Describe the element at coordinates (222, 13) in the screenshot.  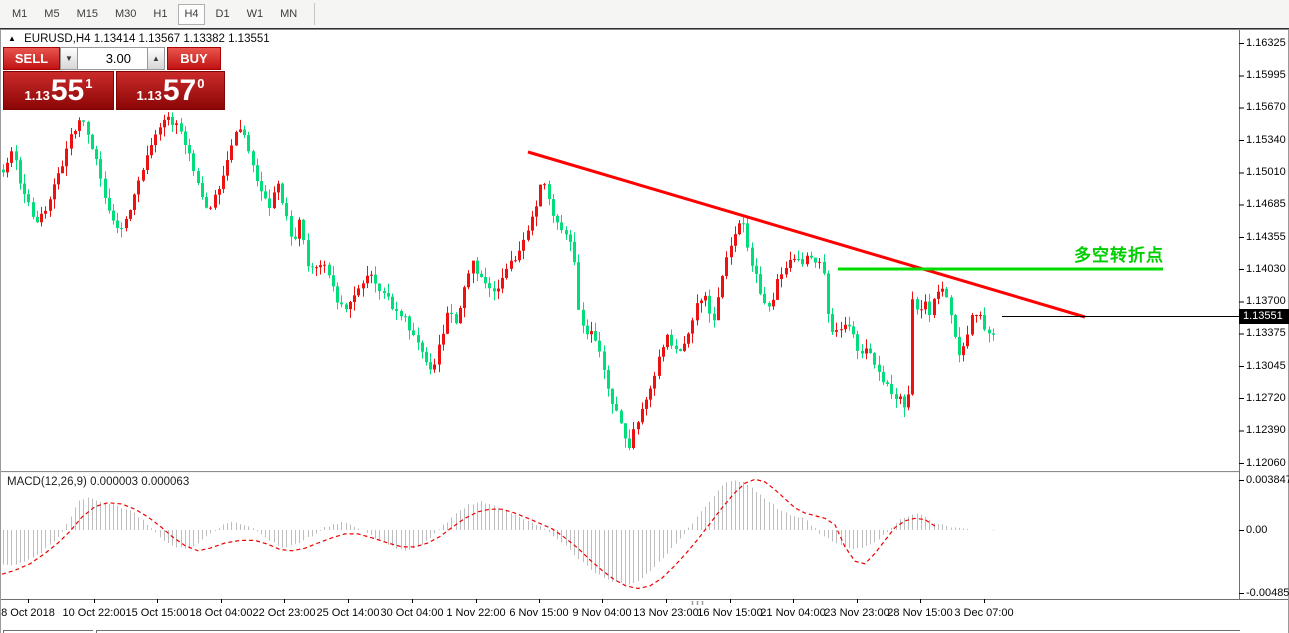
I see `timeframe-button-d1: D1` at that location.